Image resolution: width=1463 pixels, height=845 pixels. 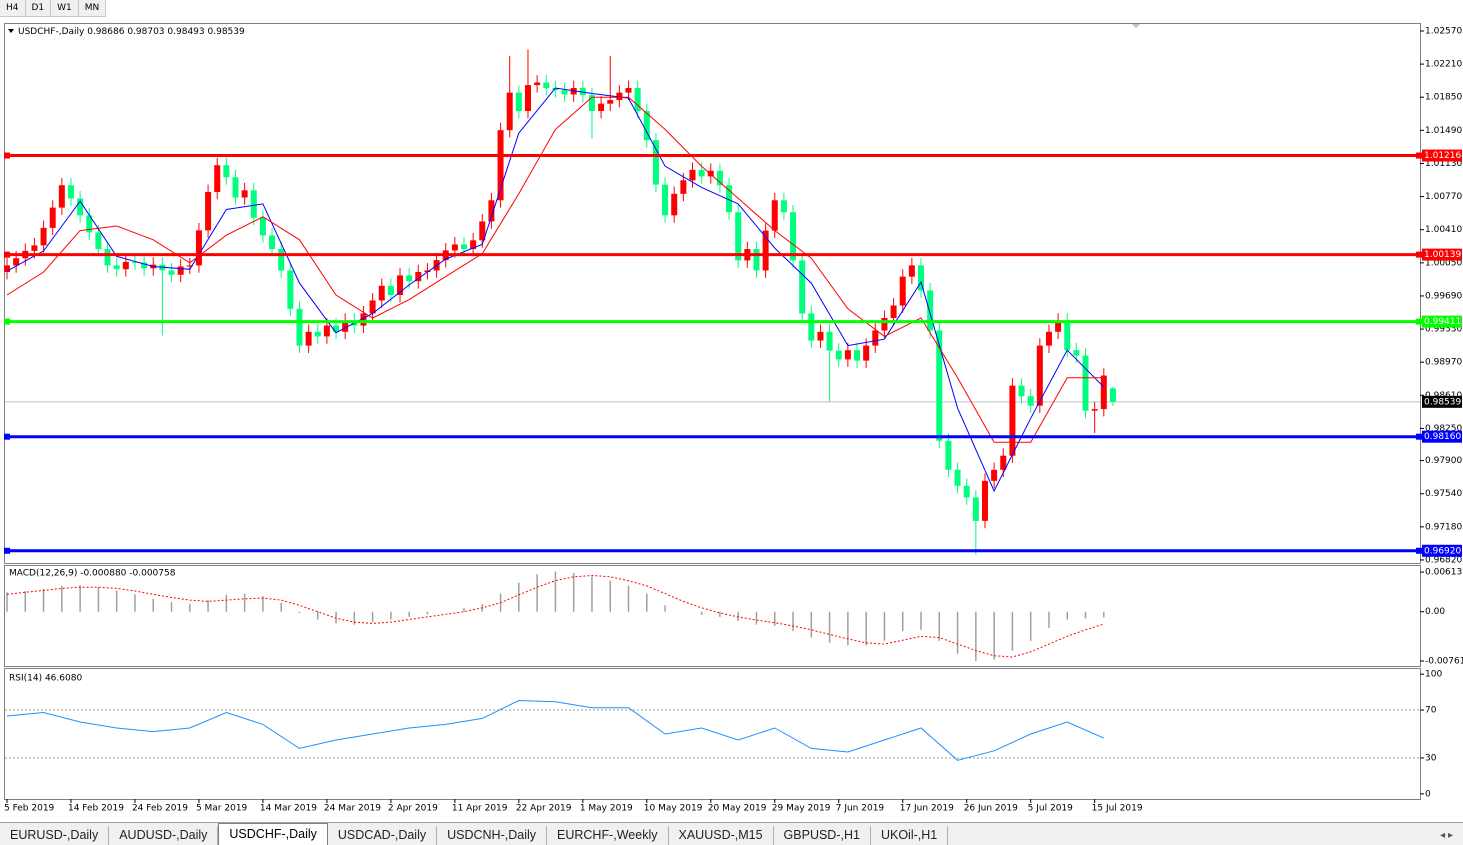 I want to click on y-tick-label: 0.98610, so click(x=1443, y=396).